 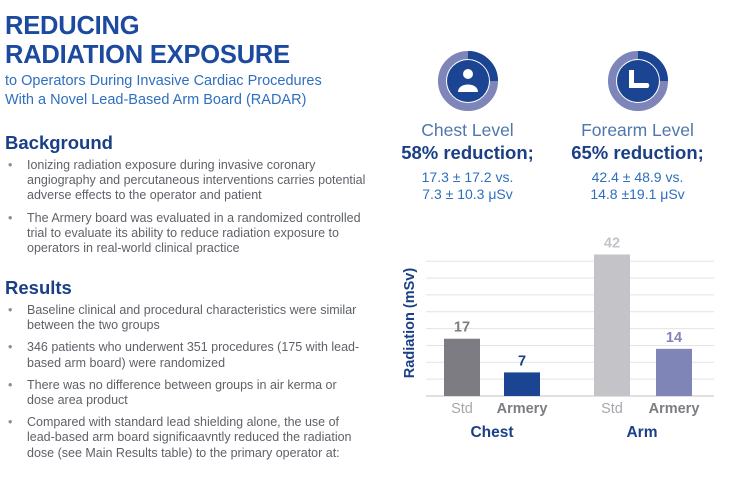 I want to click on forearm-values-line-1: 42.4 ± 48.9 vs., so click(x=637, y=177).